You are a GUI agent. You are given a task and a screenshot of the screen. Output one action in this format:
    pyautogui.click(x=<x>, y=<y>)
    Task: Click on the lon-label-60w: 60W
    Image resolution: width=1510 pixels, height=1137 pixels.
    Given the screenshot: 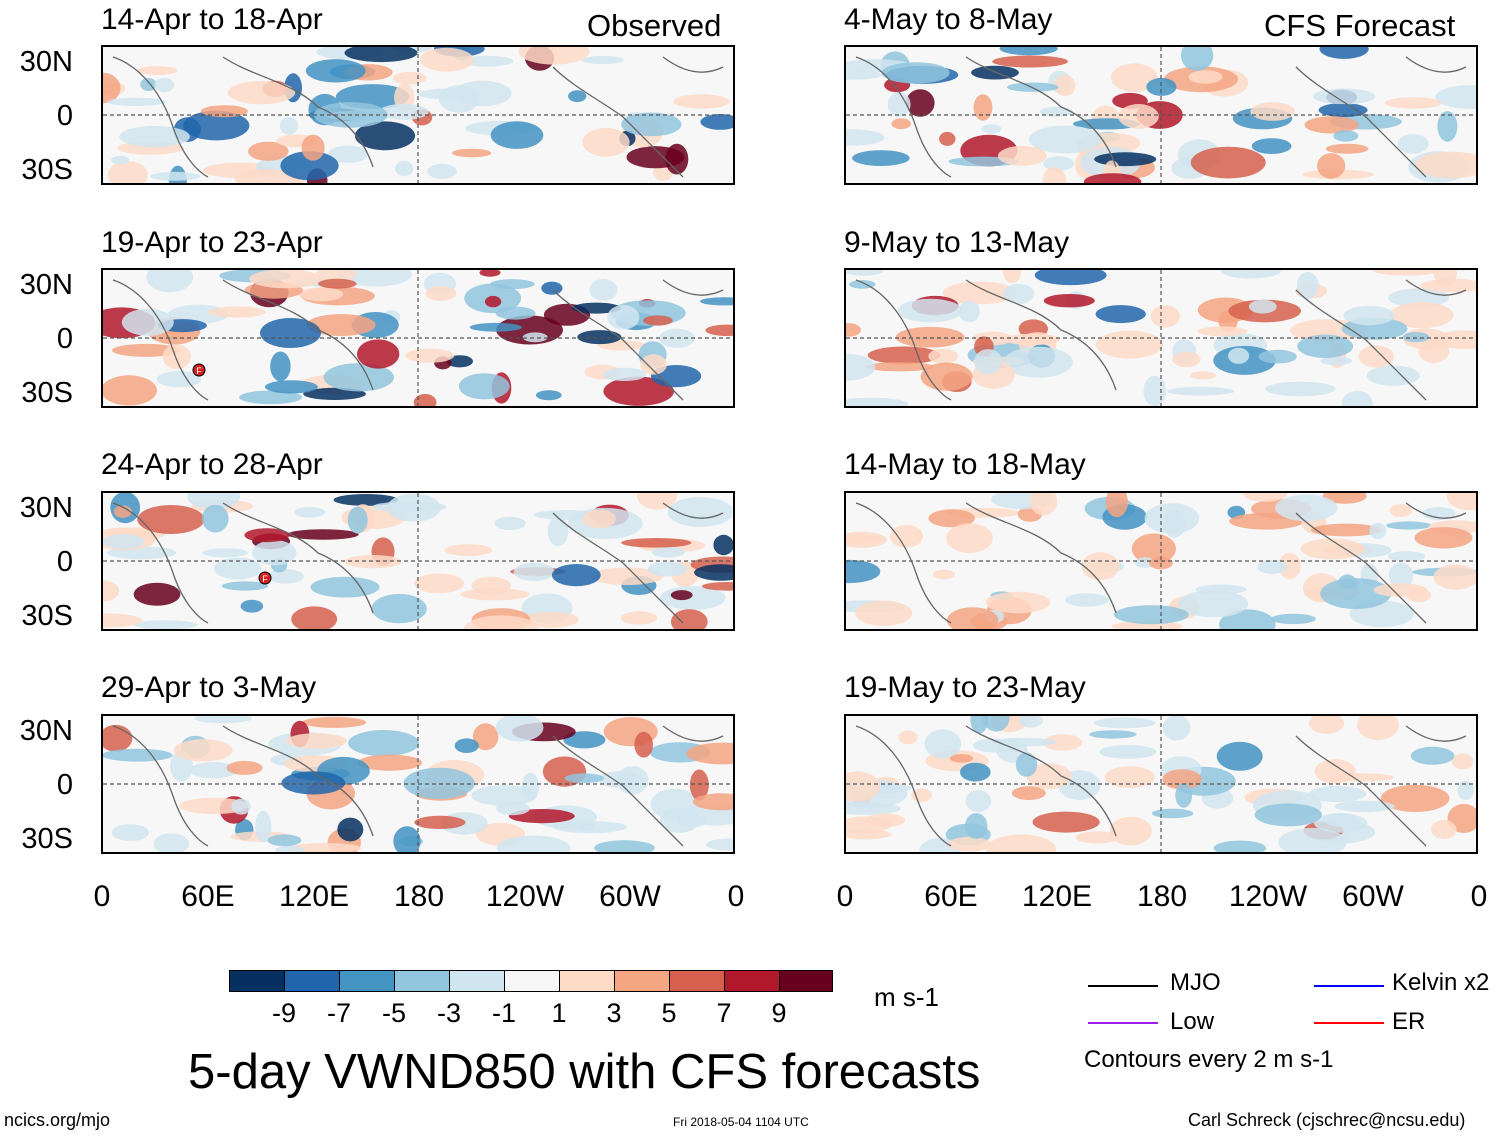 What is the action you would take?
    pyautogui.click(x=630, y=896)
    